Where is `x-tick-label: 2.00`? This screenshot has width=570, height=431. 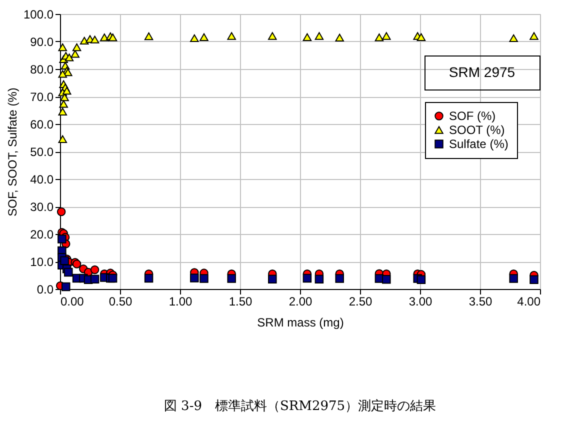
x-tick-label: 2.00 is located at coordinates (300, 301).